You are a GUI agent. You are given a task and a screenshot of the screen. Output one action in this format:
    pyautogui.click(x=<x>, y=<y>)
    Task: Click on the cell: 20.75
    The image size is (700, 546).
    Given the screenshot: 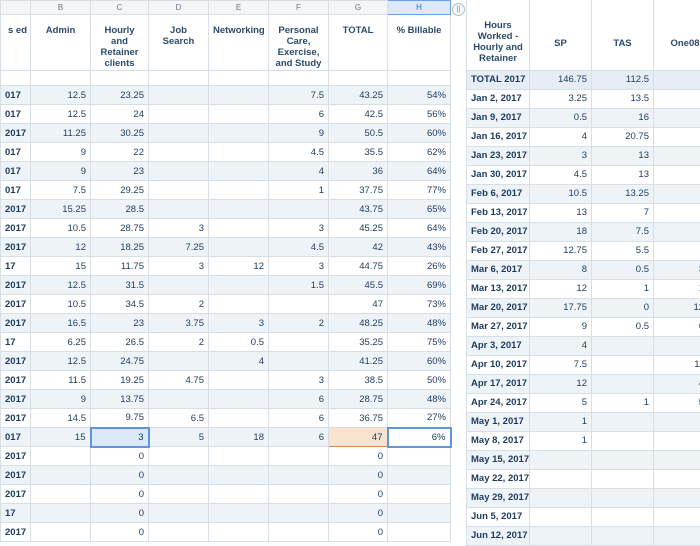 What is the action you would take?
    pyautogui.click(x=623, y=136)
    